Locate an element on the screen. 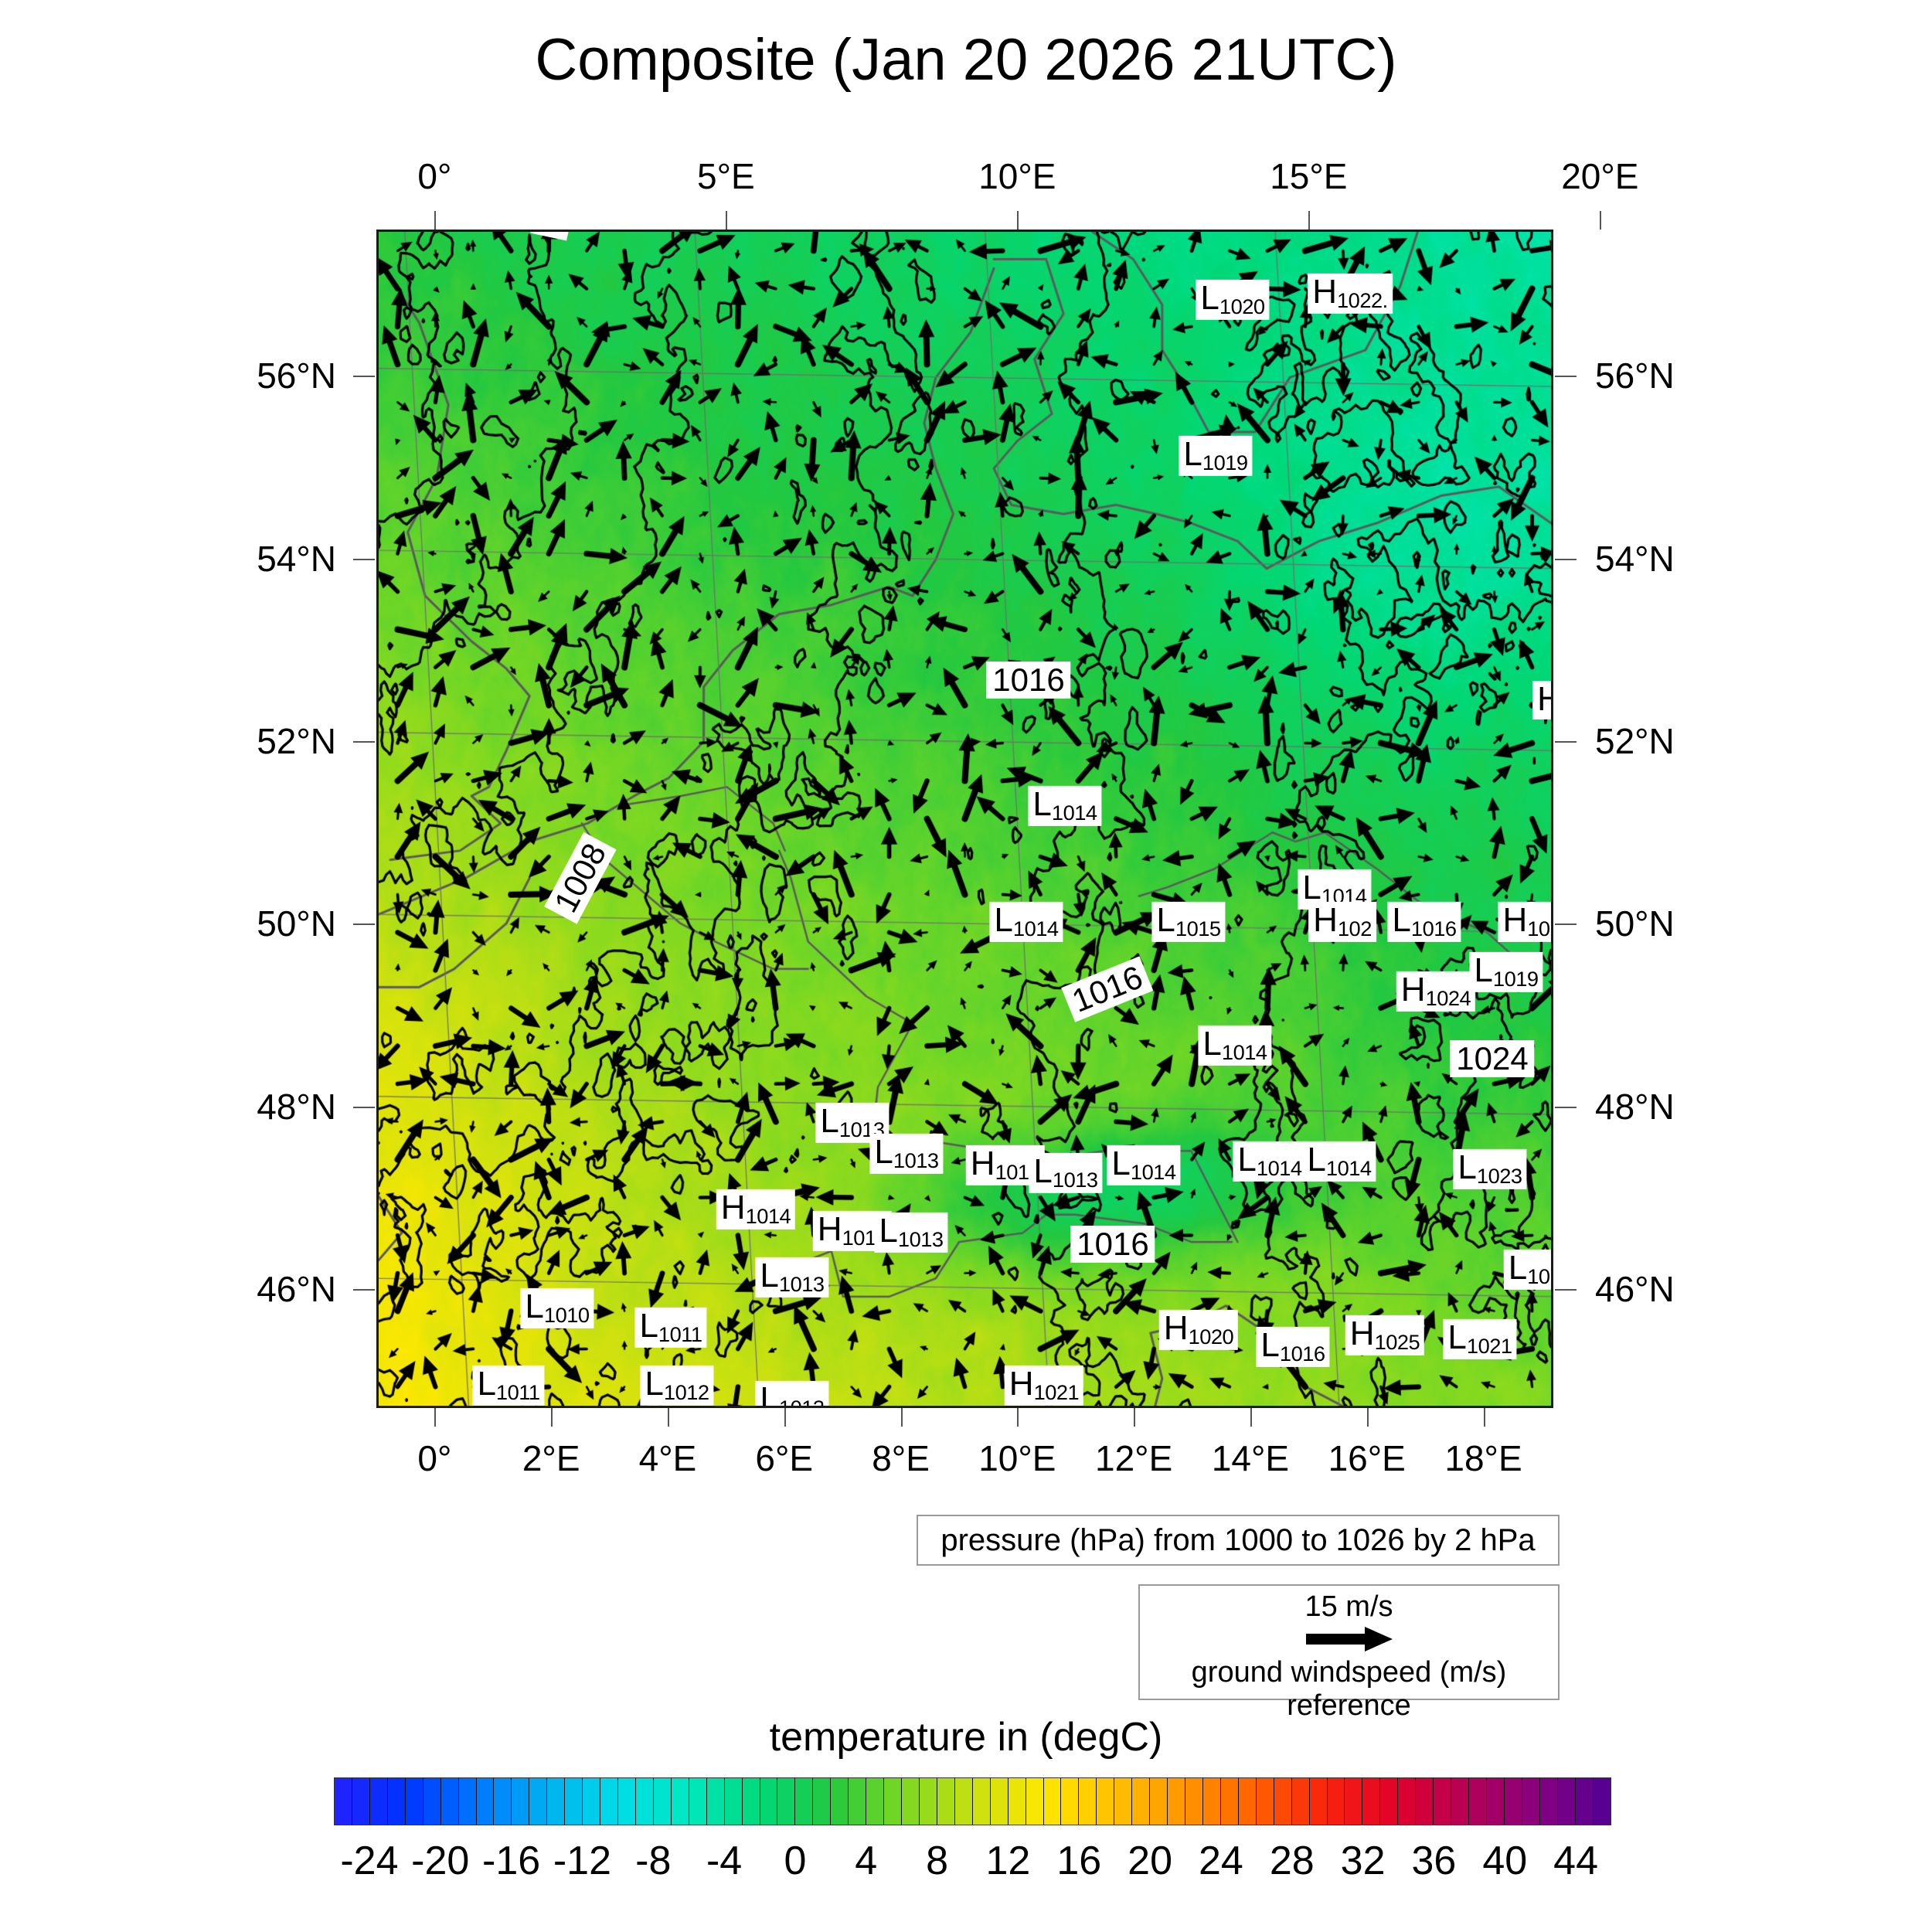 This screenshot has width=1932, height=1932. pressure-center-low-11: L1019 is located at coordinates (1506, 972).